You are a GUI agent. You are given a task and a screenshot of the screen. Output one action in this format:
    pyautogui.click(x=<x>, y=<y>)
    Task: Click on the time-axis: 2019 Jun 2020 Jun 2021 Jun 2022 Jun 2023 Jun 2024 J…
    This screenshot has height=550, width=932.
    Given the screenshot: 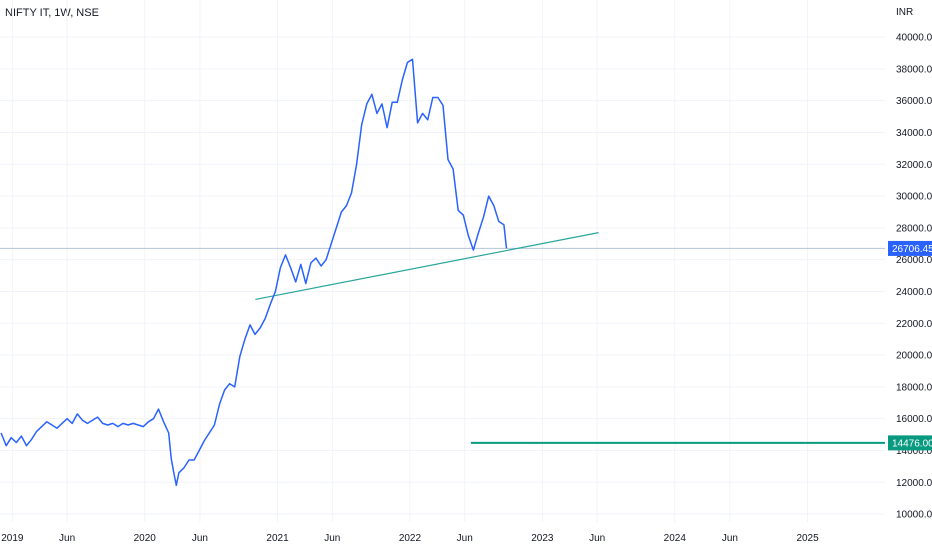 What is the action you would take?
    pyautogui.click(x=410, y=538)
    